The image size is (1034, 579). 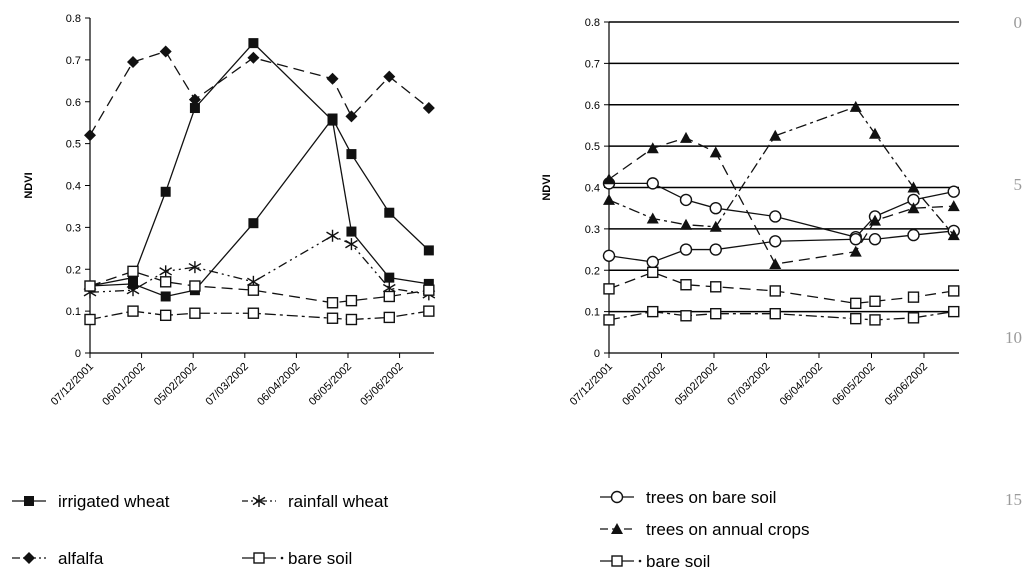 What do you see at coordinates (227, 384) in the screenshot?
I see `x-tick-label: 07/03/2002` at bounding box center [227, 384].